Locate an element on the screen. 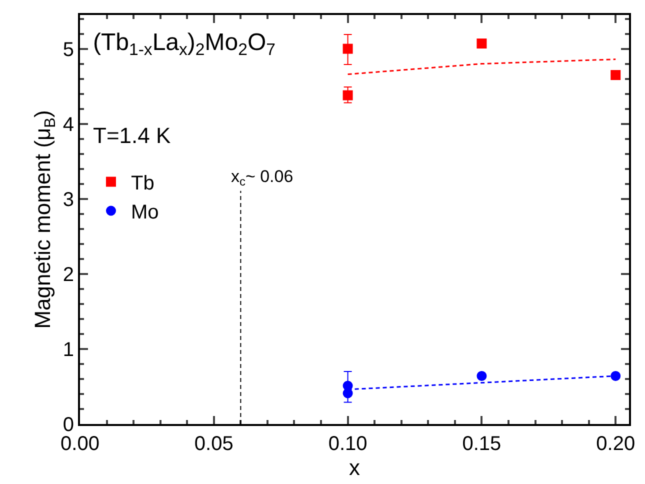 The height and width of the screenshot is (484, 645). legend-label: Tb is located at coordinates (142, 183).